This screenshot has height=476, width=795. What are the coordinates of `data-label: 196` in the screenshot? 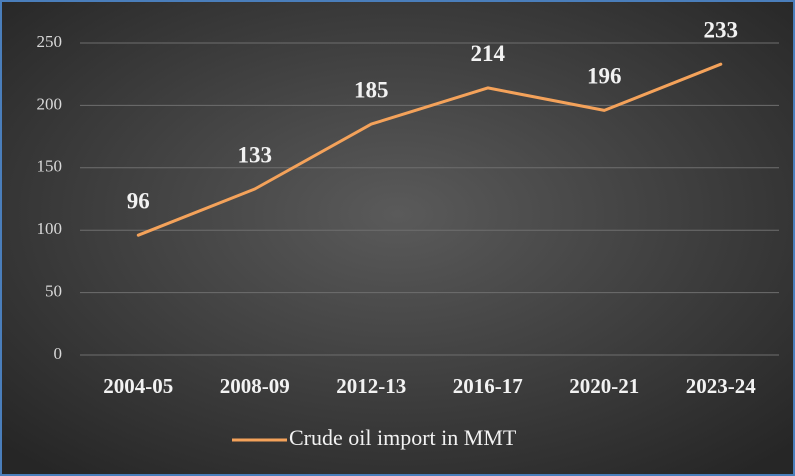 It's located at (604, 76).